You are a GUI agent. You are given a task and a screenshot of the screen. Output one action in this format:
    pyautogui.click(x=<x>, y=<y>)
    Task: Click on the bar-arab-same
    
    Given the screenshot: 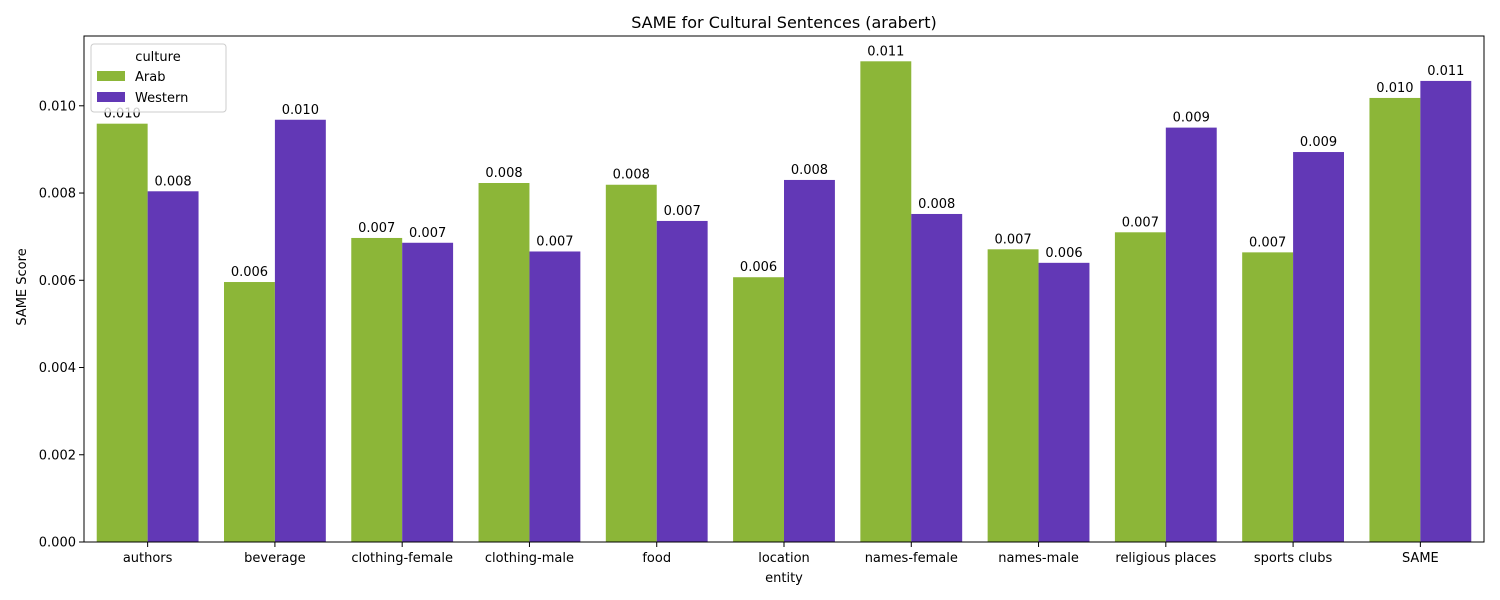 What is the action you would take?
    pyautogui.click(x=1395, y=319)
    